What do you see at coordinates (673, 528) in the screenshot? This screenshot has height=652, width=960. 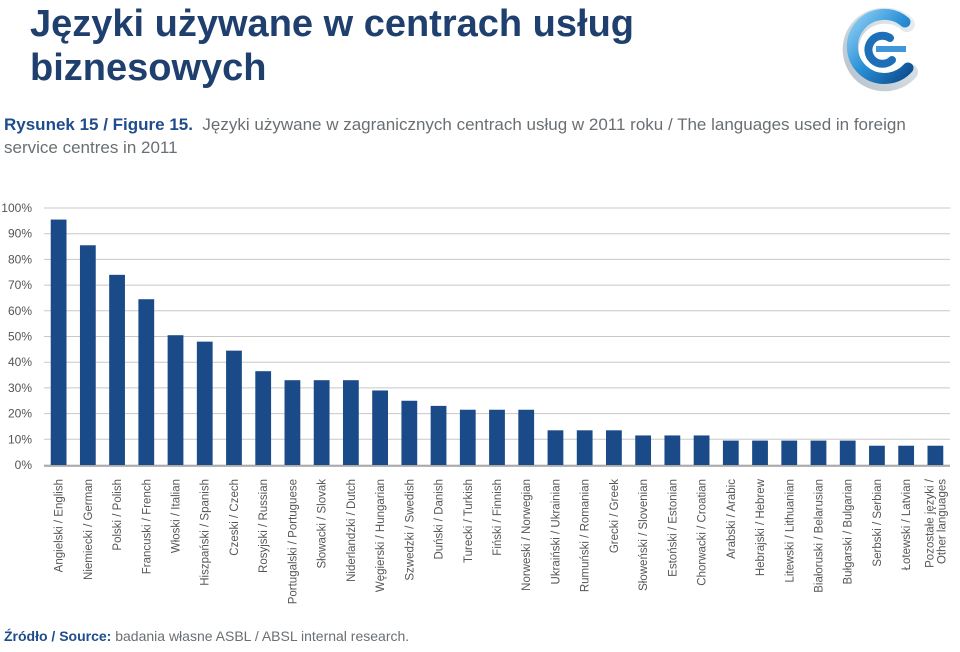 I see `x-tick-label: Estoński / Estonian` at bounding box center [673, 528].